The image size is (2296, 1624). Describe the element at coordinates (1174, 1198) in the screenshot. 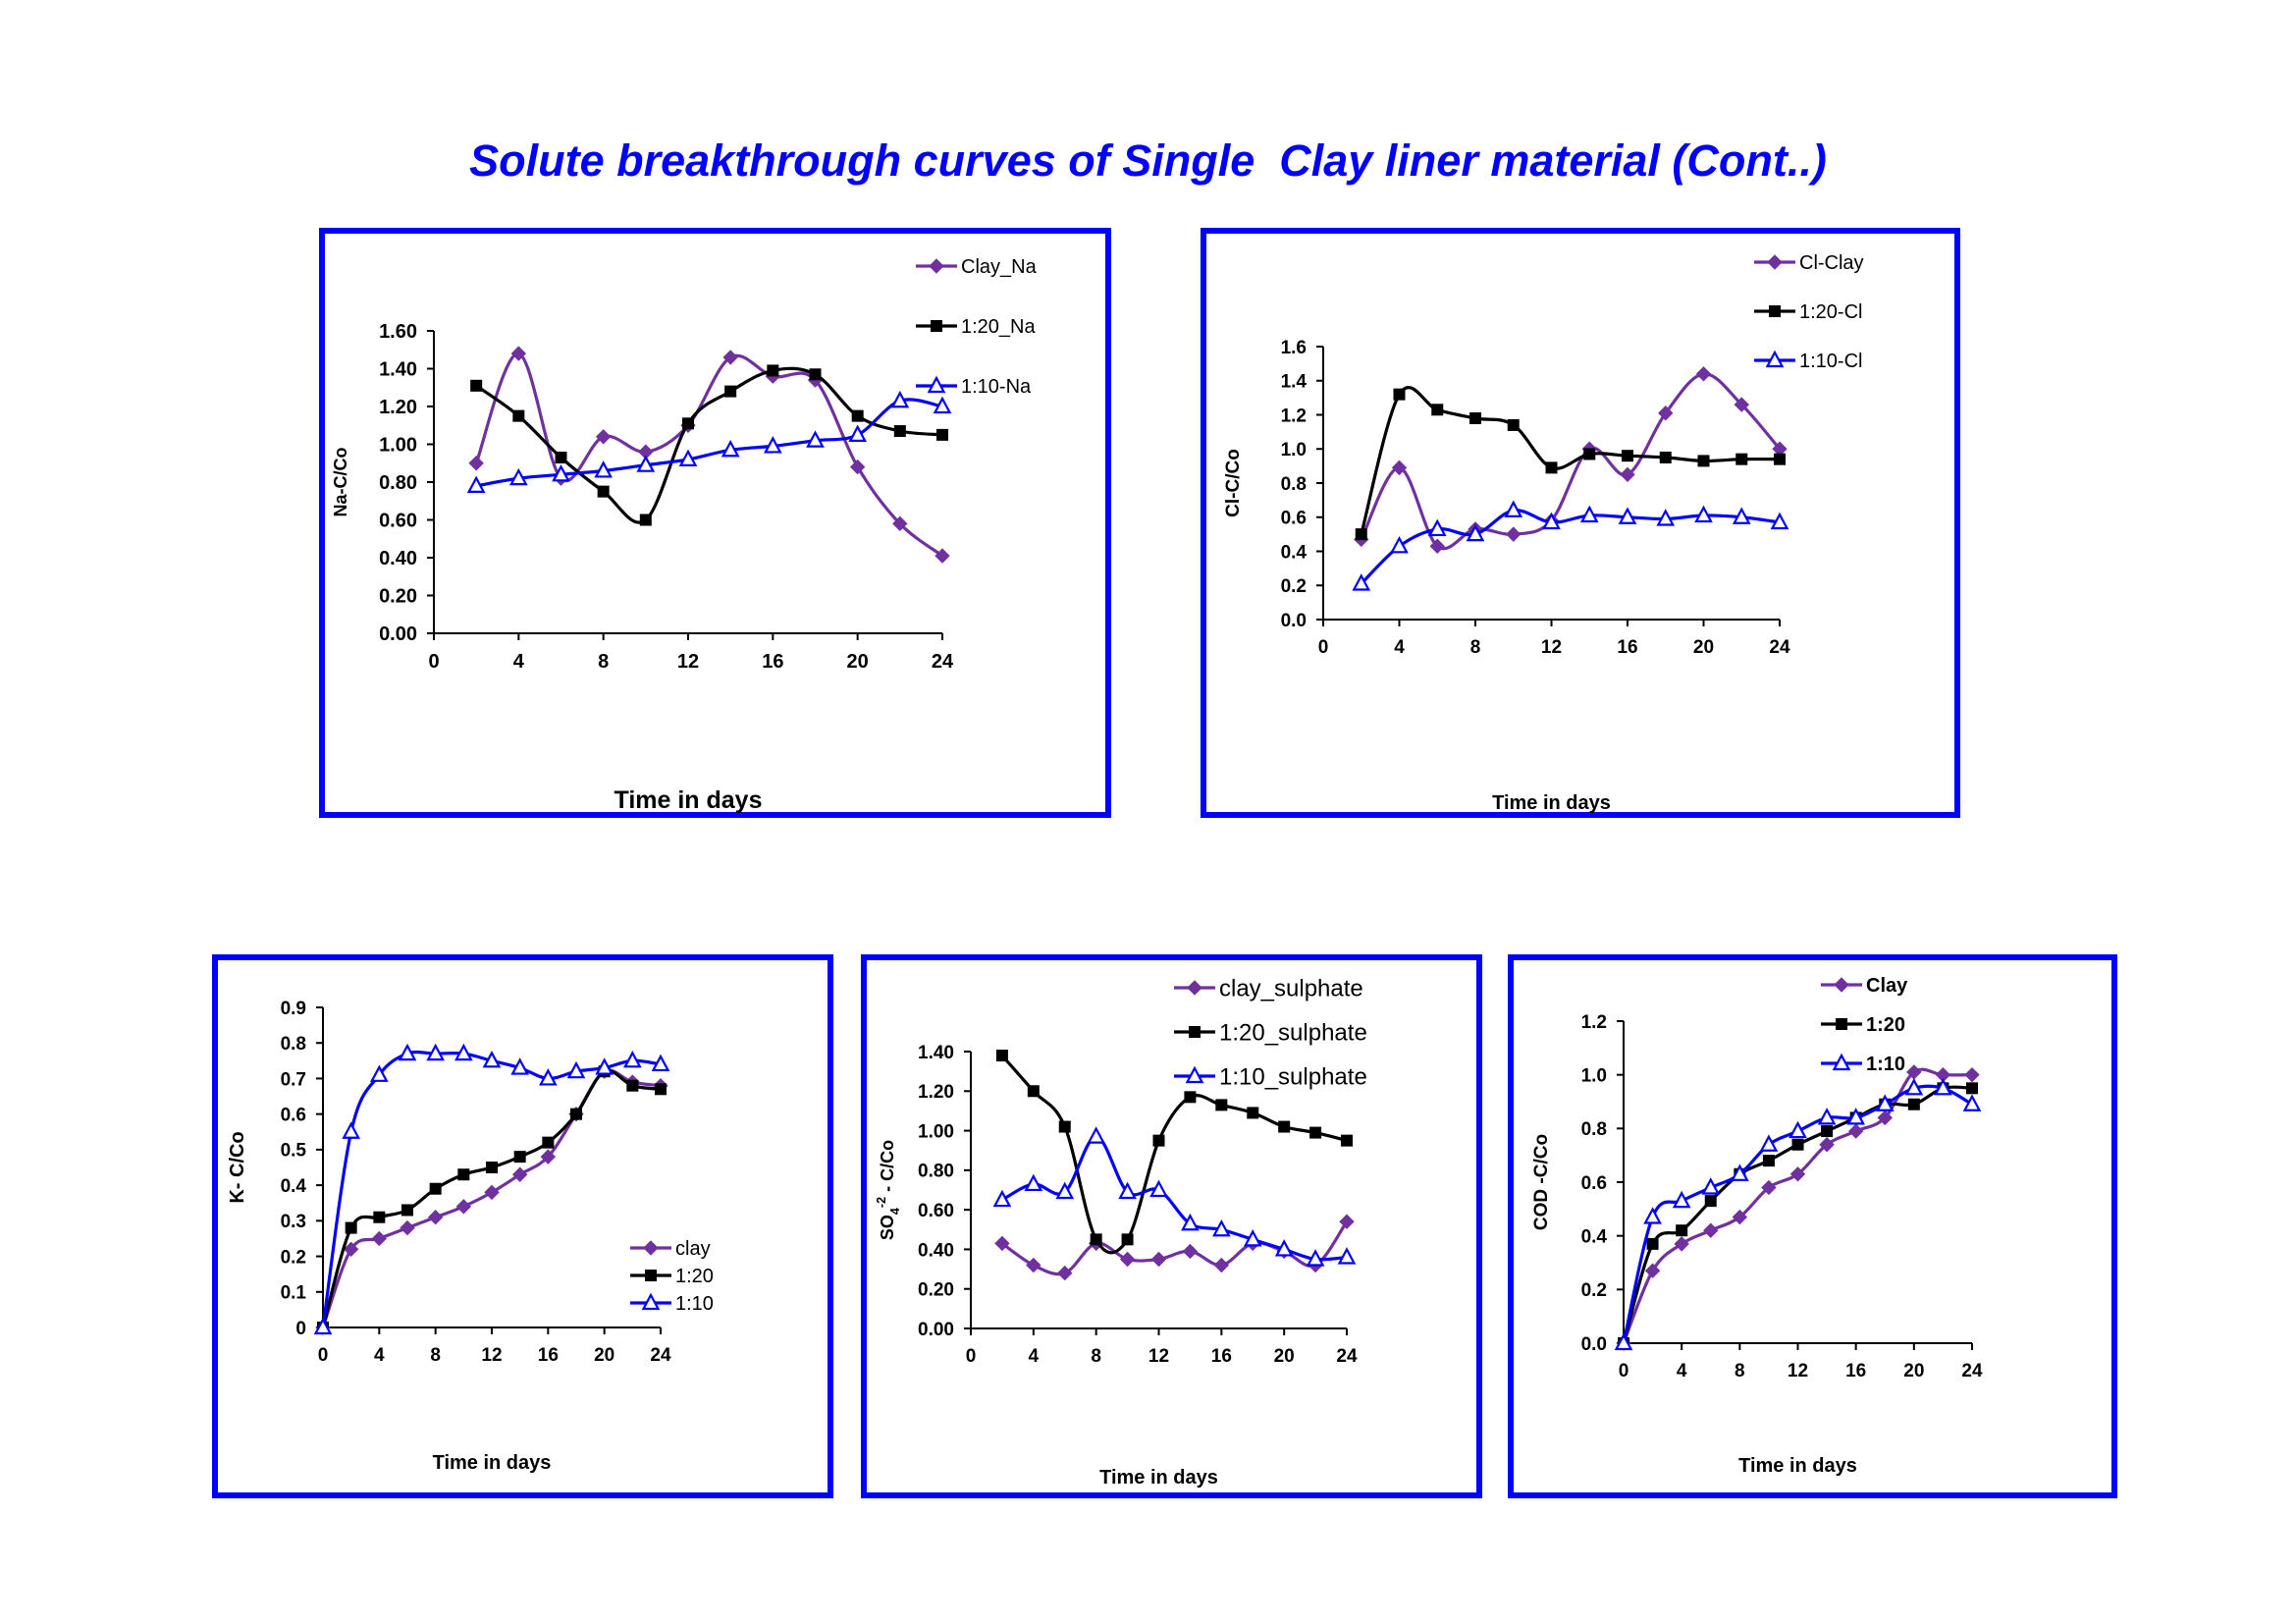

I see `so4-series-line` at that location.